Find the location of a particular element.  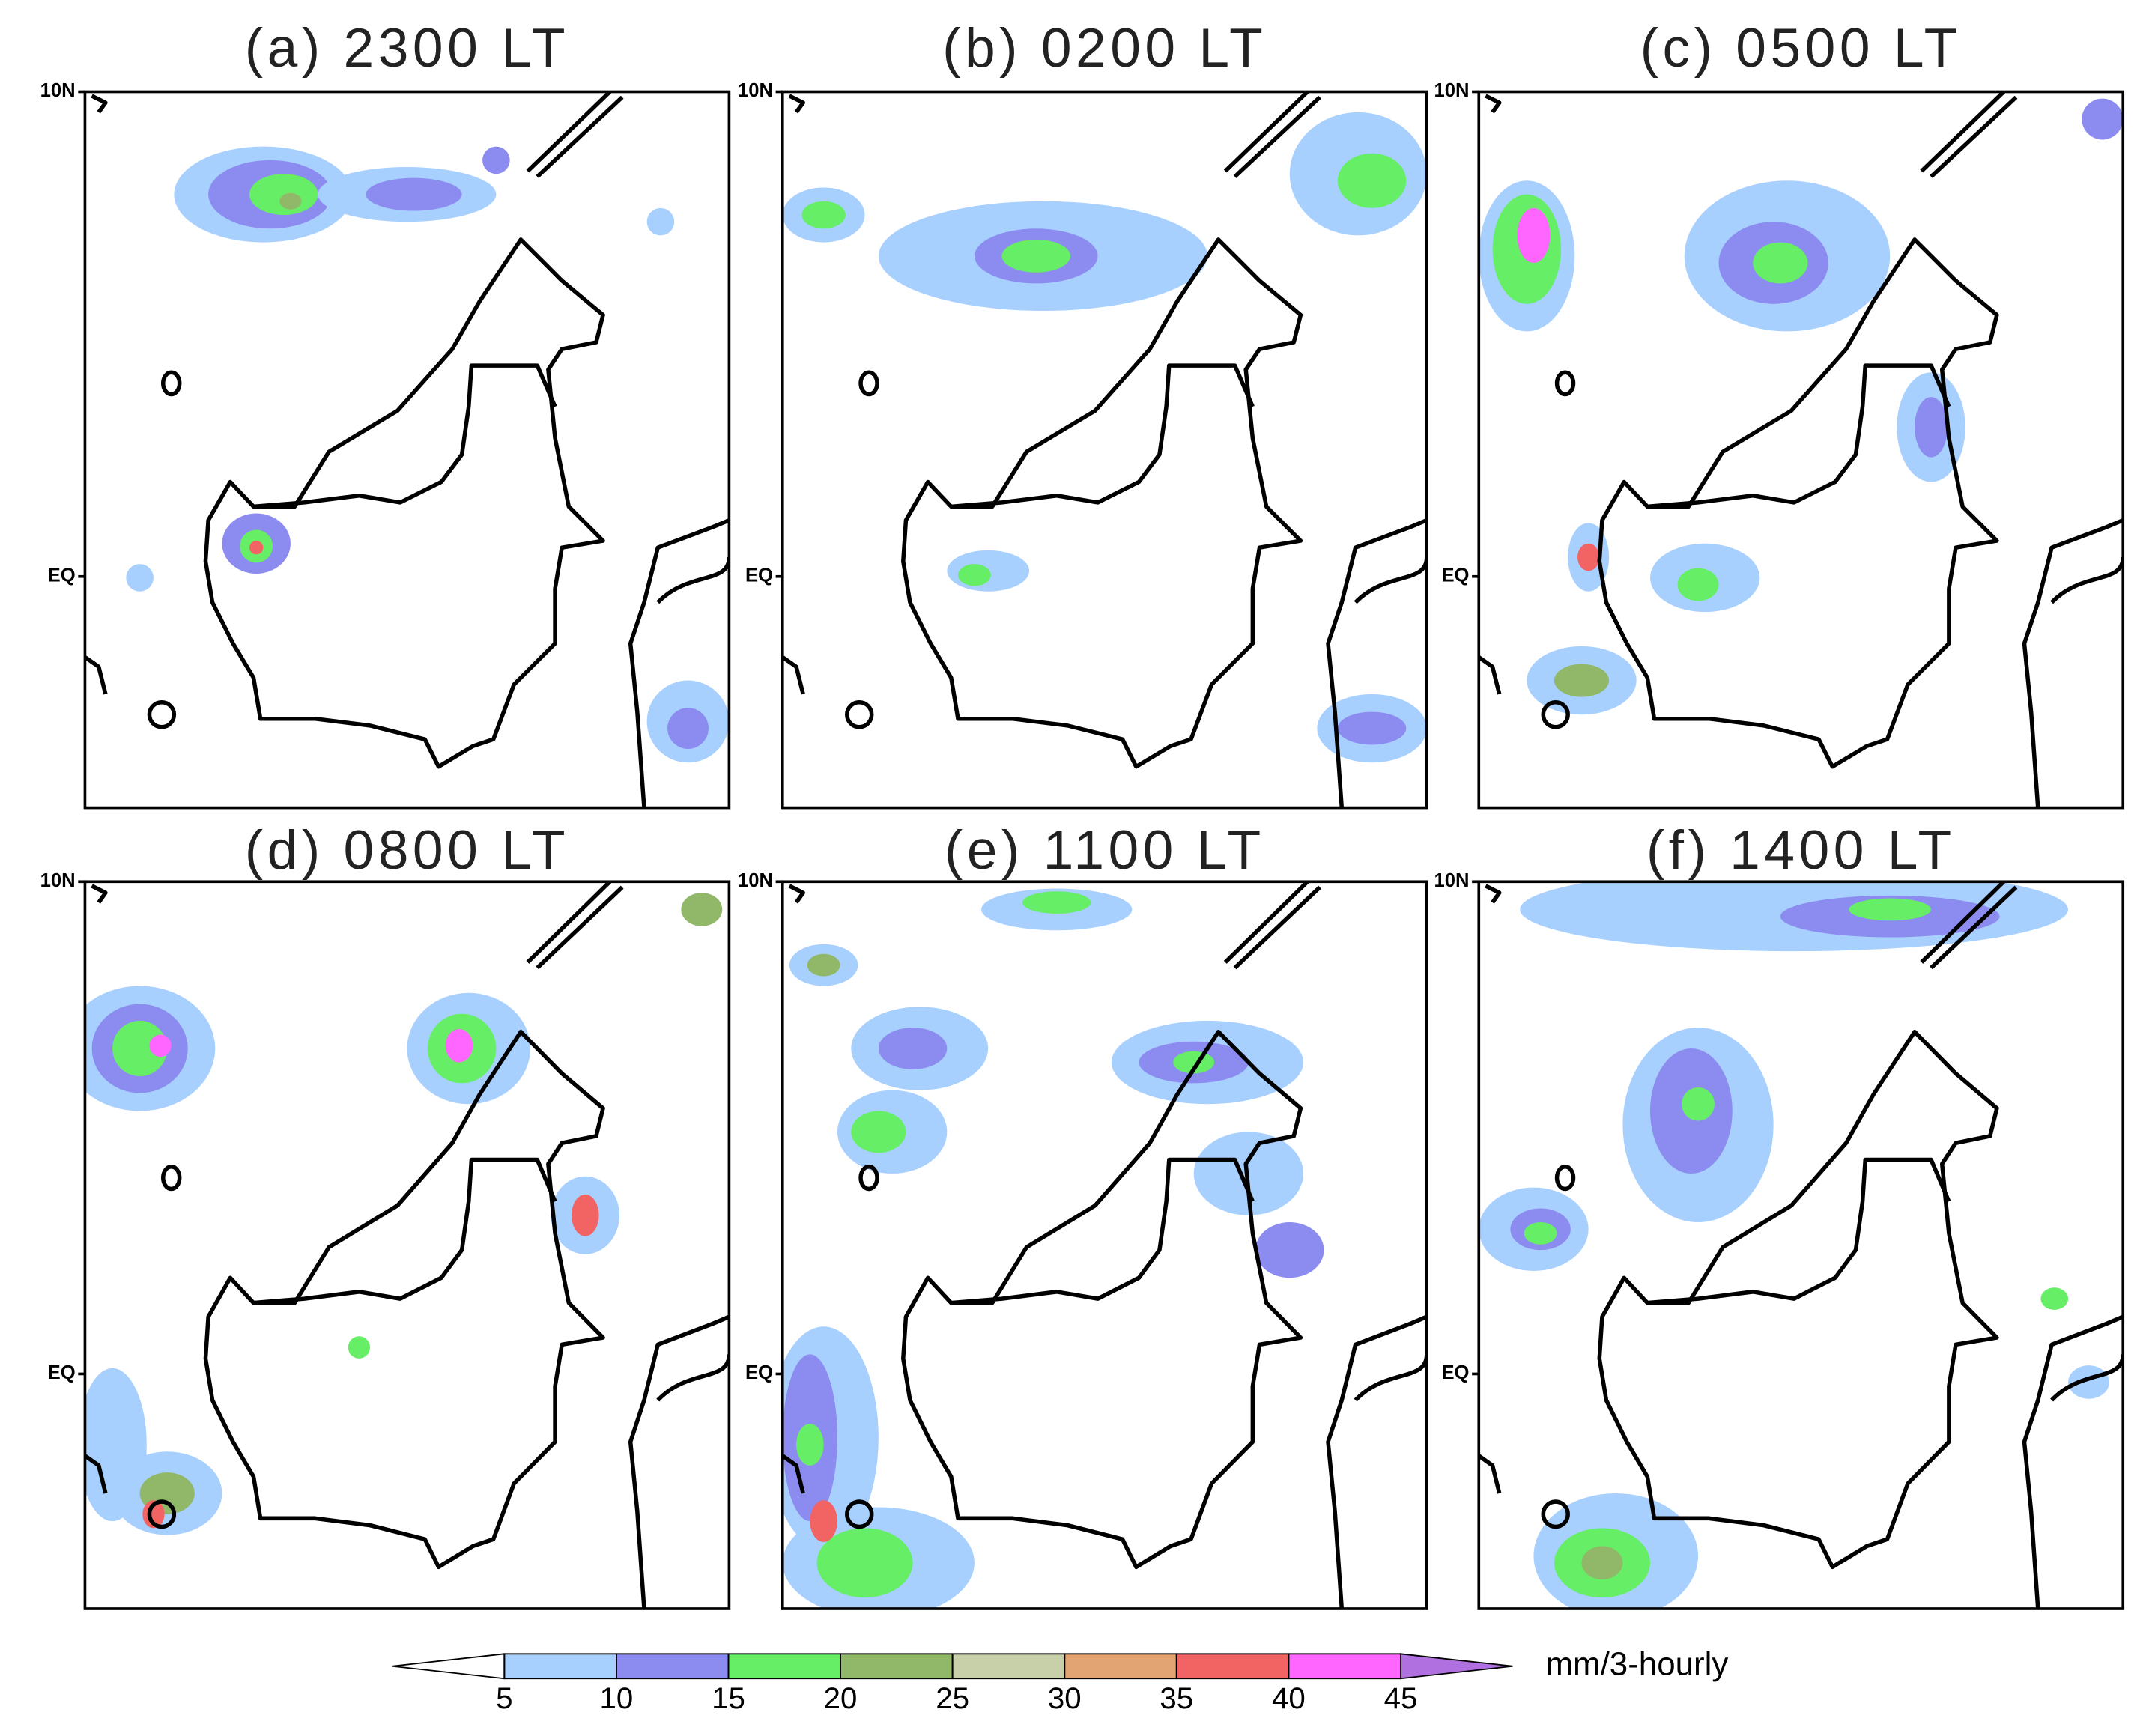

colorbar-unit: mm/3-hourly is located at coordinates (1636, 1664).